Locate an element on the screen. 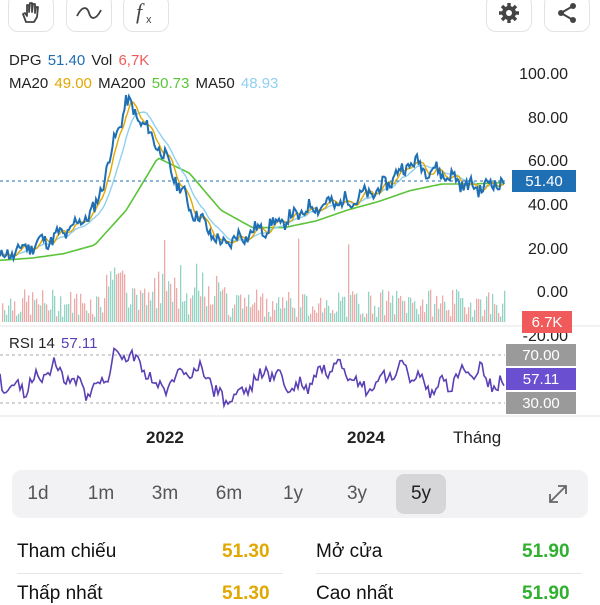 Image resolution: width=600 pixels, height=605 pixels. rsi-lower-tag: 30.00 is located at coordinates (541, 403).